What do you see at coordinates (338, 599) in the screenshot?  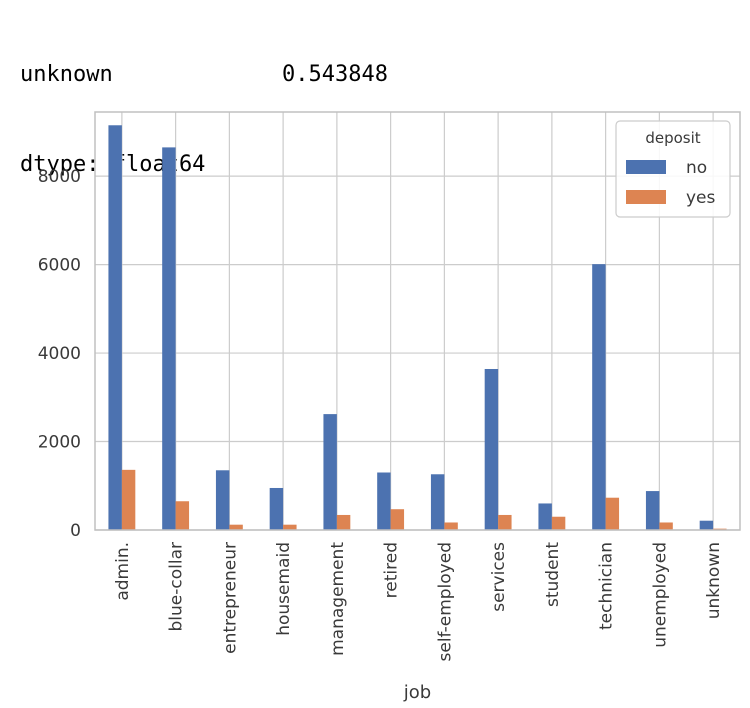 I see `x-tick-label: management` at bounding box center [338, 599].